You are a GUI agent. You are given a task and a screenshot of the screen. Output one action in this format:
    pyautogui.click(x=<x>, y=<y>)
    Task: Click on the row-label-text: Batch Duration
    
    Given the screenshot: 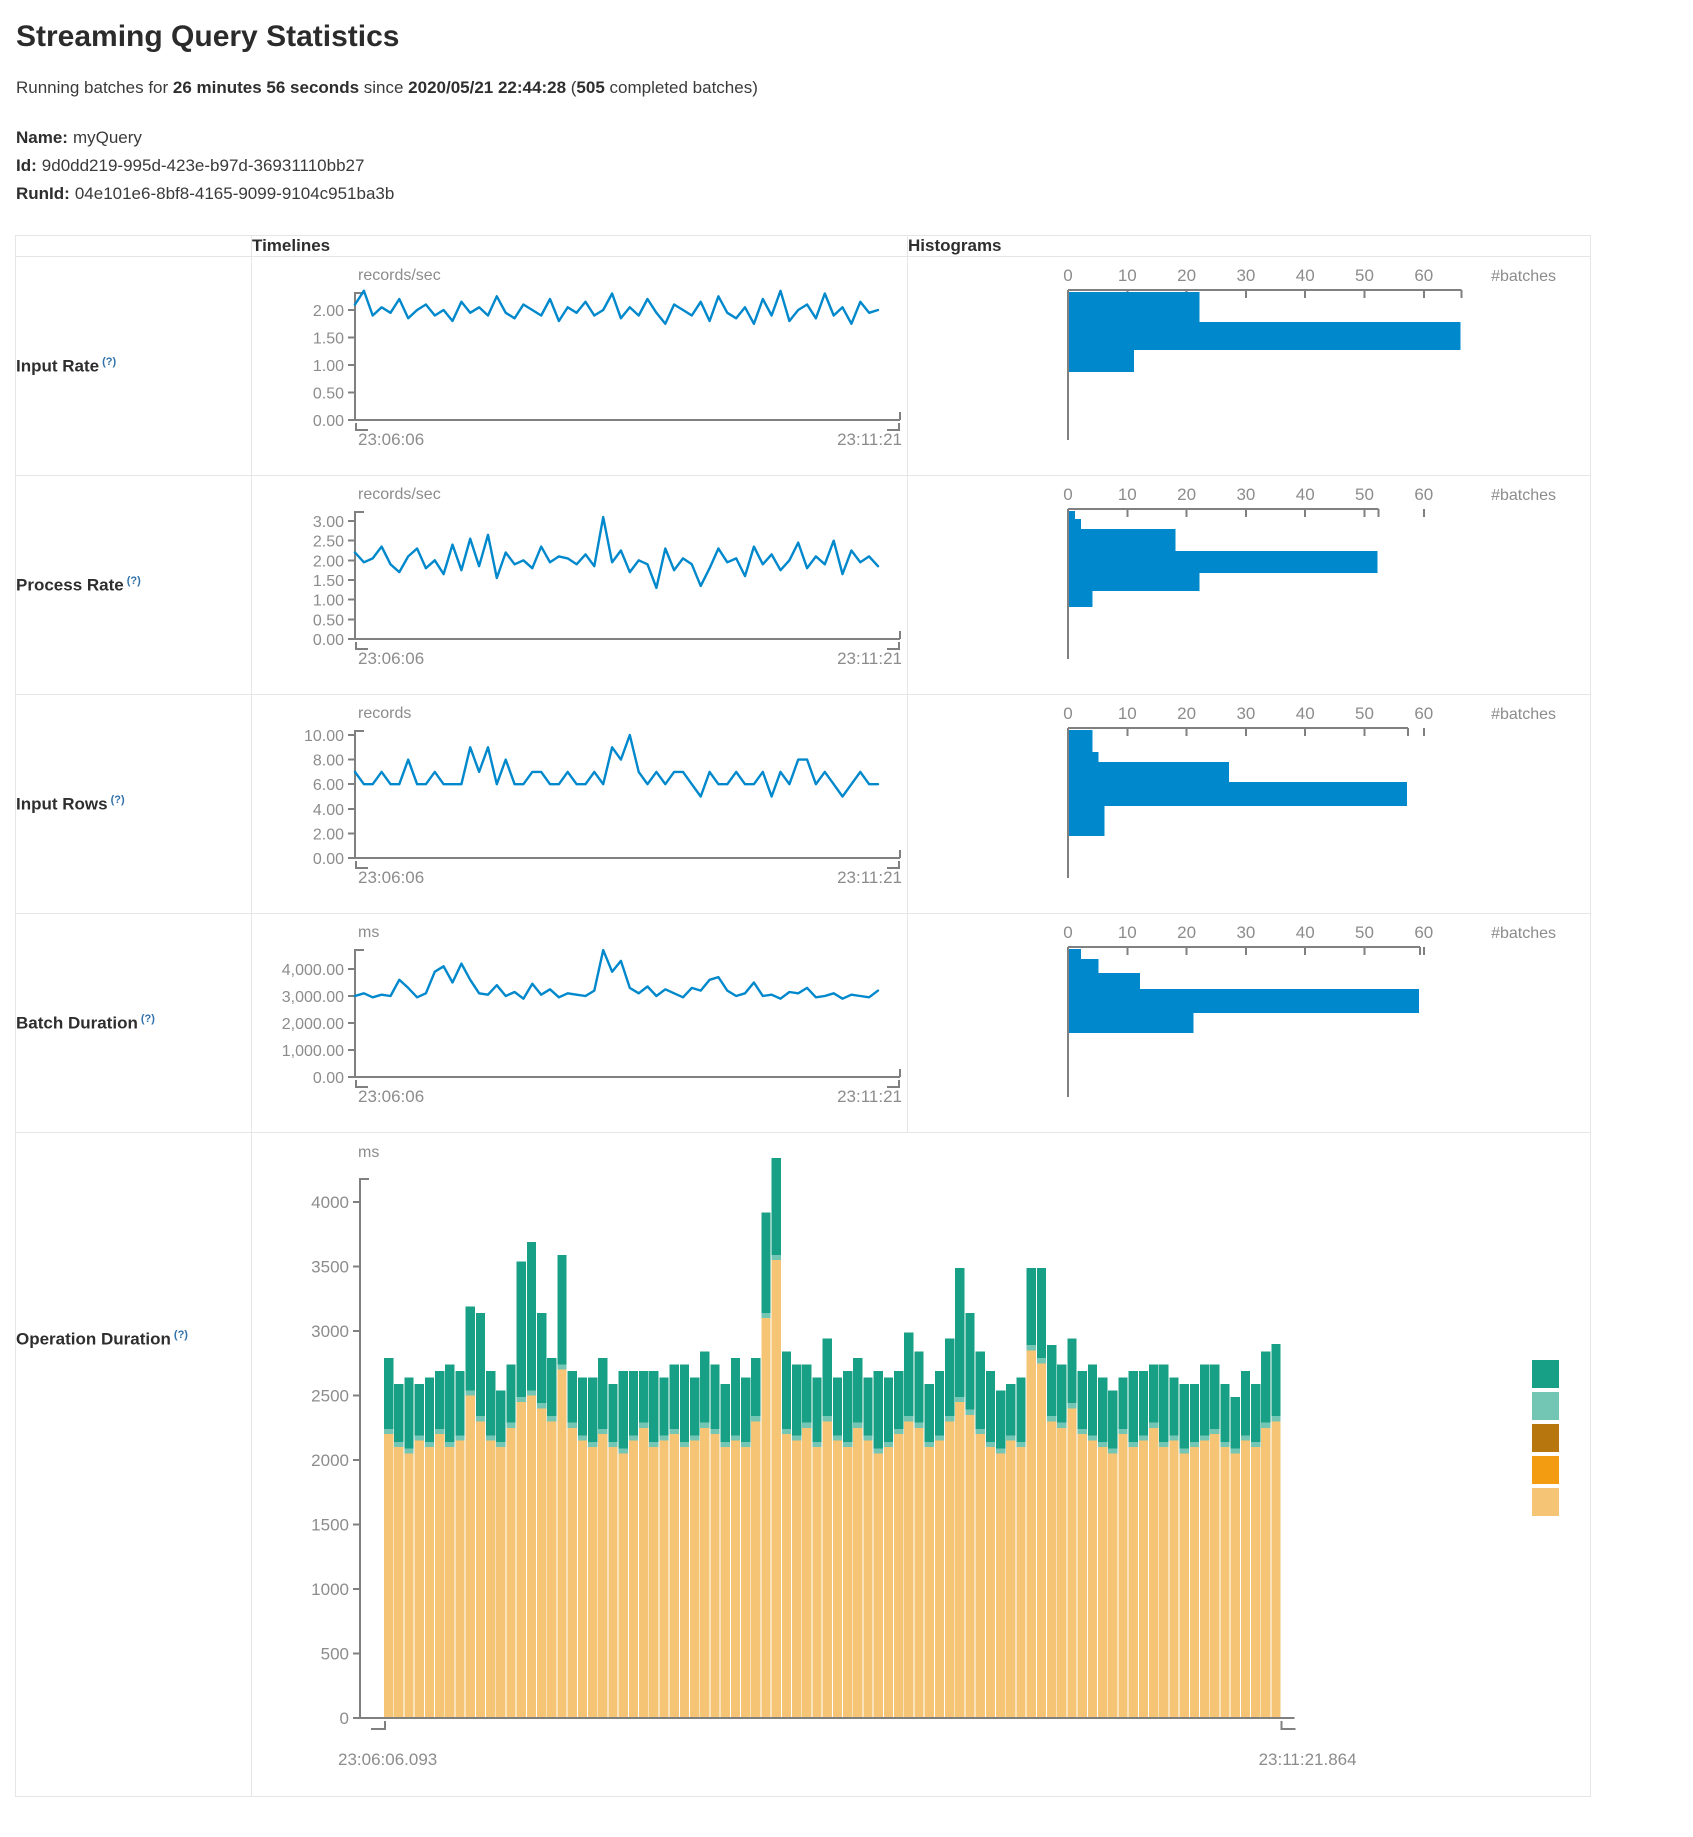 What is the action you would take?
    pyautogui.click(x=77, y=1023)
    